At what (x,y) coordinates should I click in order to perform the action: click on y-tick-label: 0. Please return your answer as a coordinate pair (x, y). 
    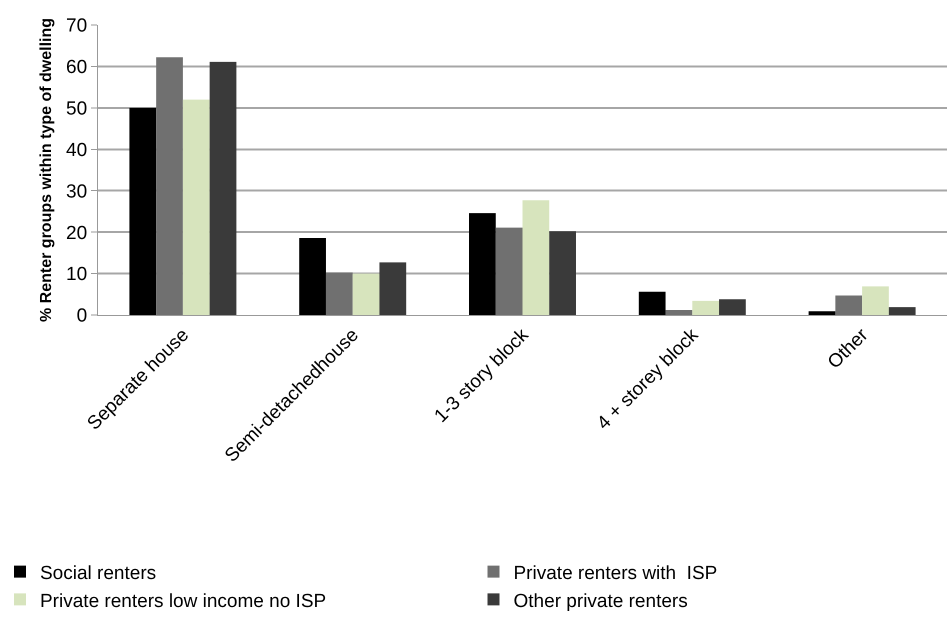
    Looking at the image, I should click on (82, 316).